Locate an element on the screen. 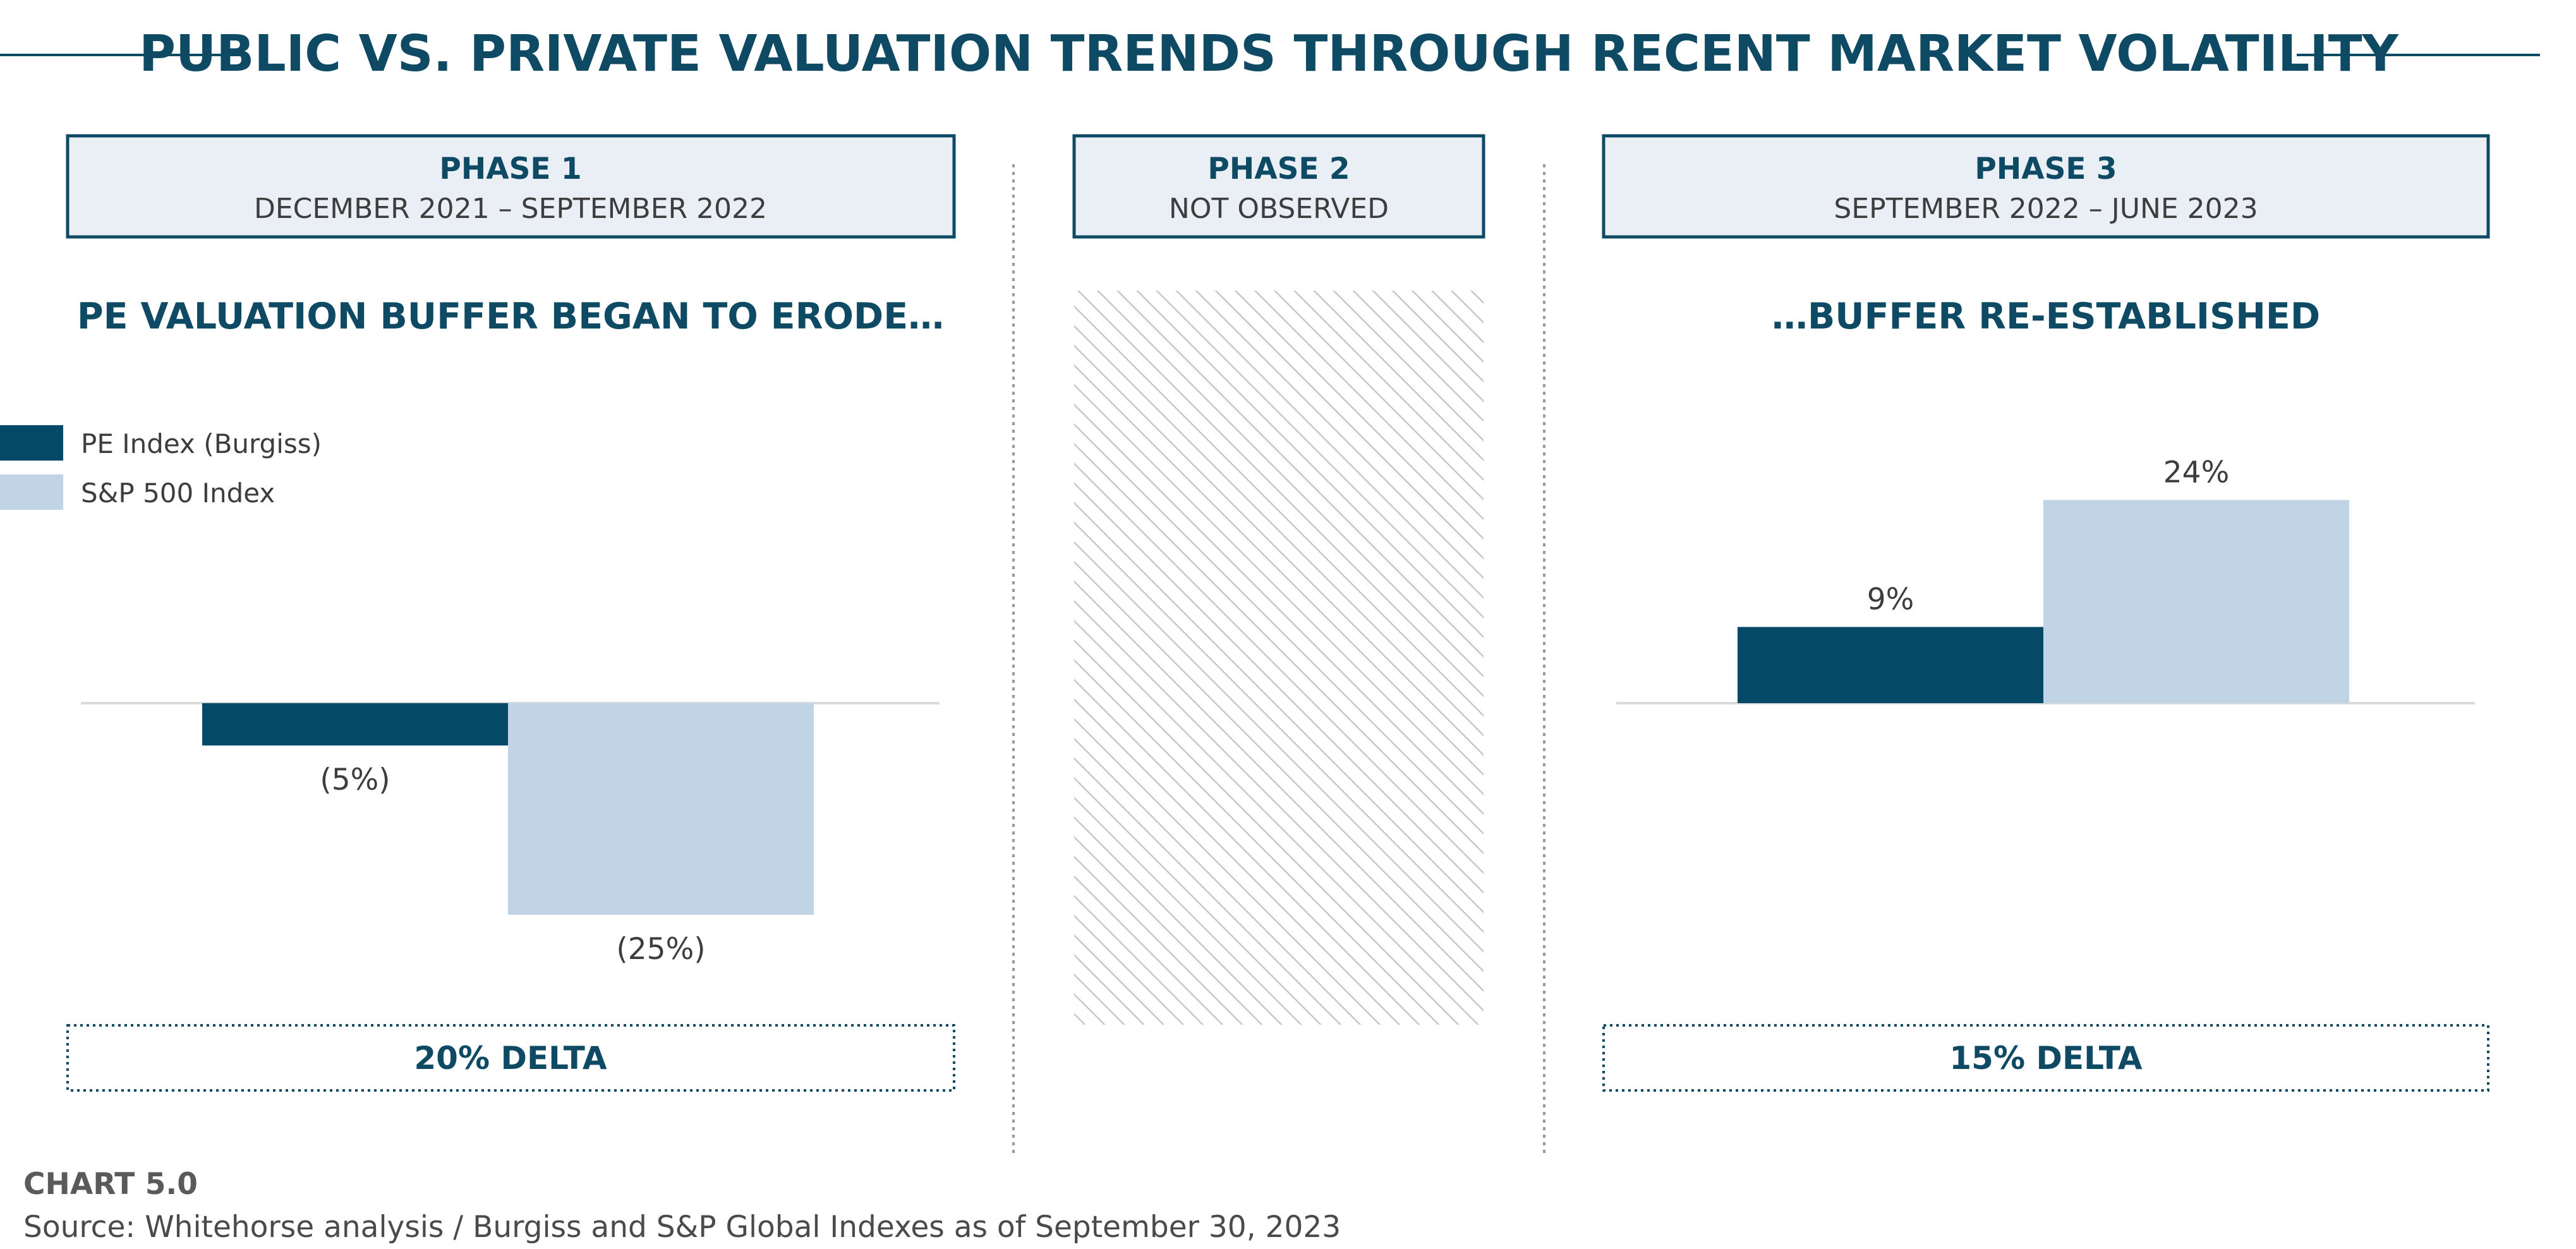  phase3-label-sp: 24% is located at coordinates (2196, 472).